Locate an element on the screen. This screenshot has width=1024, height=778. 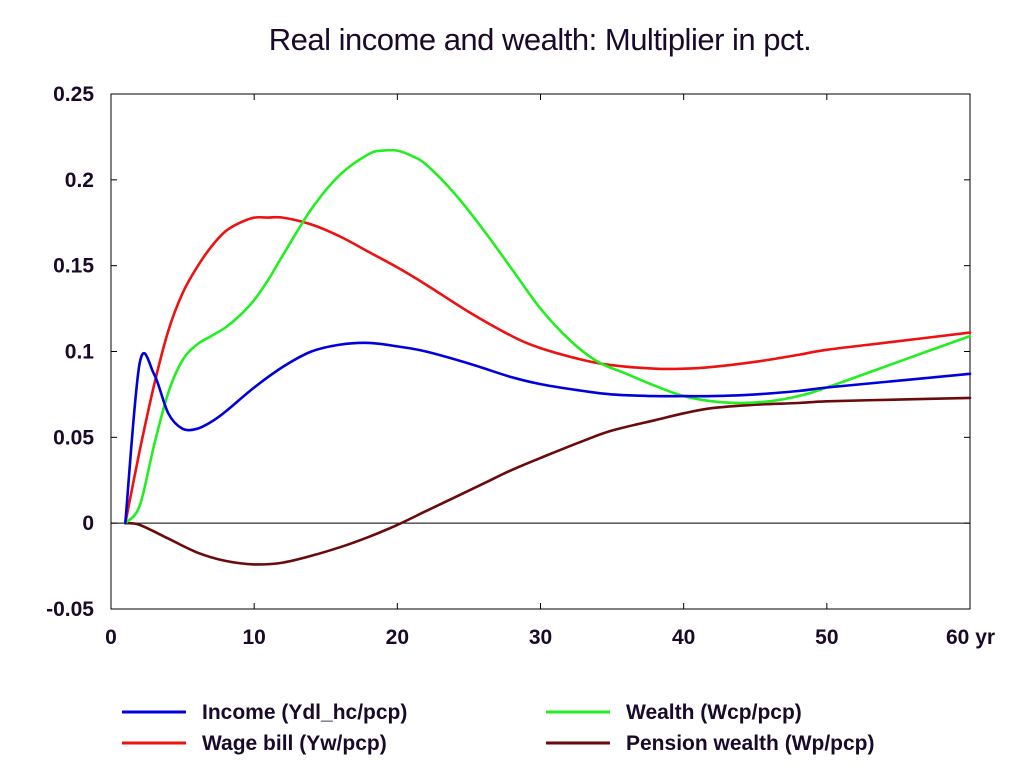
y-tick-label: 0.2 is located at coordinates (79, 180).